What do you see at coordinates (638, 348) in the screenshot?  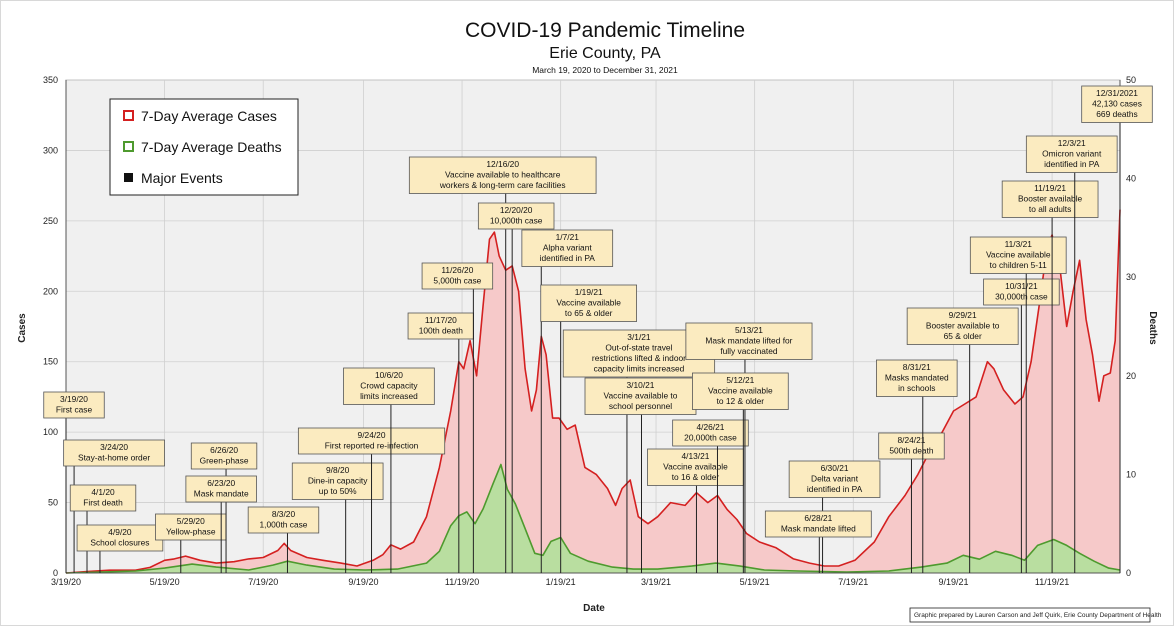 I see `event-label: Out-of-state travel` at bounding box center [638, 348].